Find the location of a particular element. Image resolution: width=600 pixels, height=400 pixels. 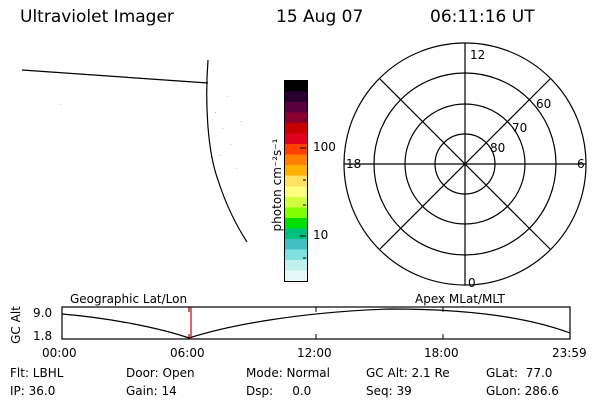

polar-label-70: 70 is located at coordinates (520, 128).